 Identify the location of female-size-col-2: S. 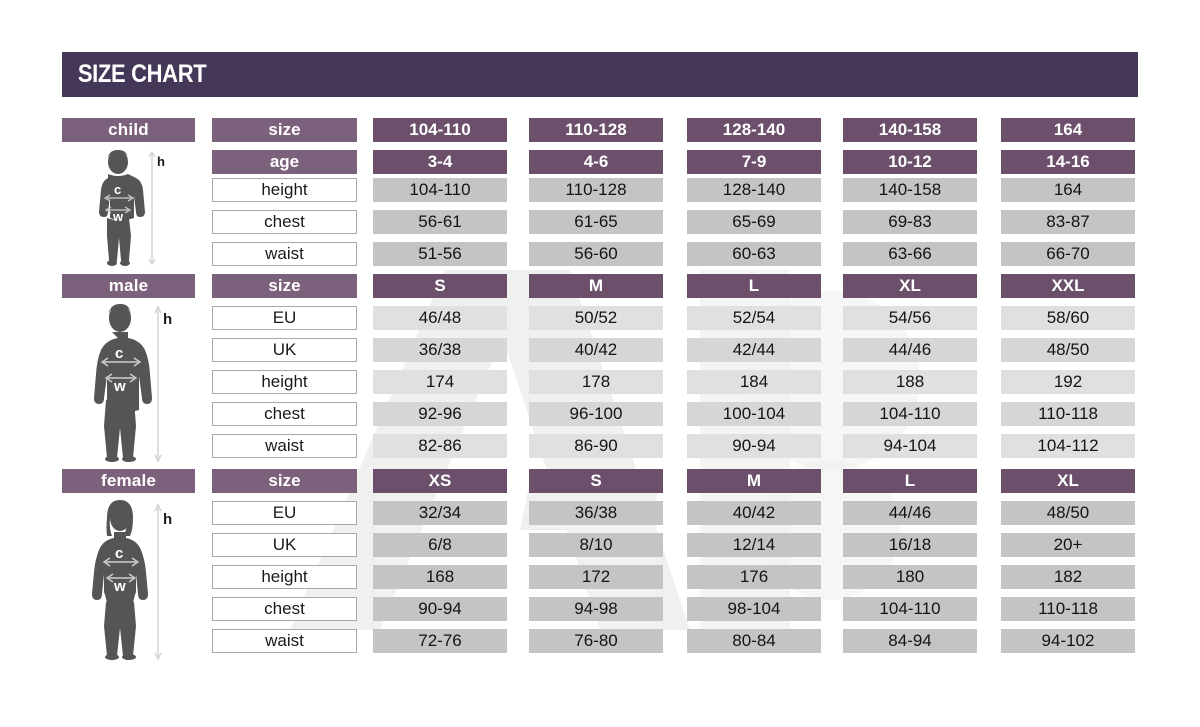
(596, 481).